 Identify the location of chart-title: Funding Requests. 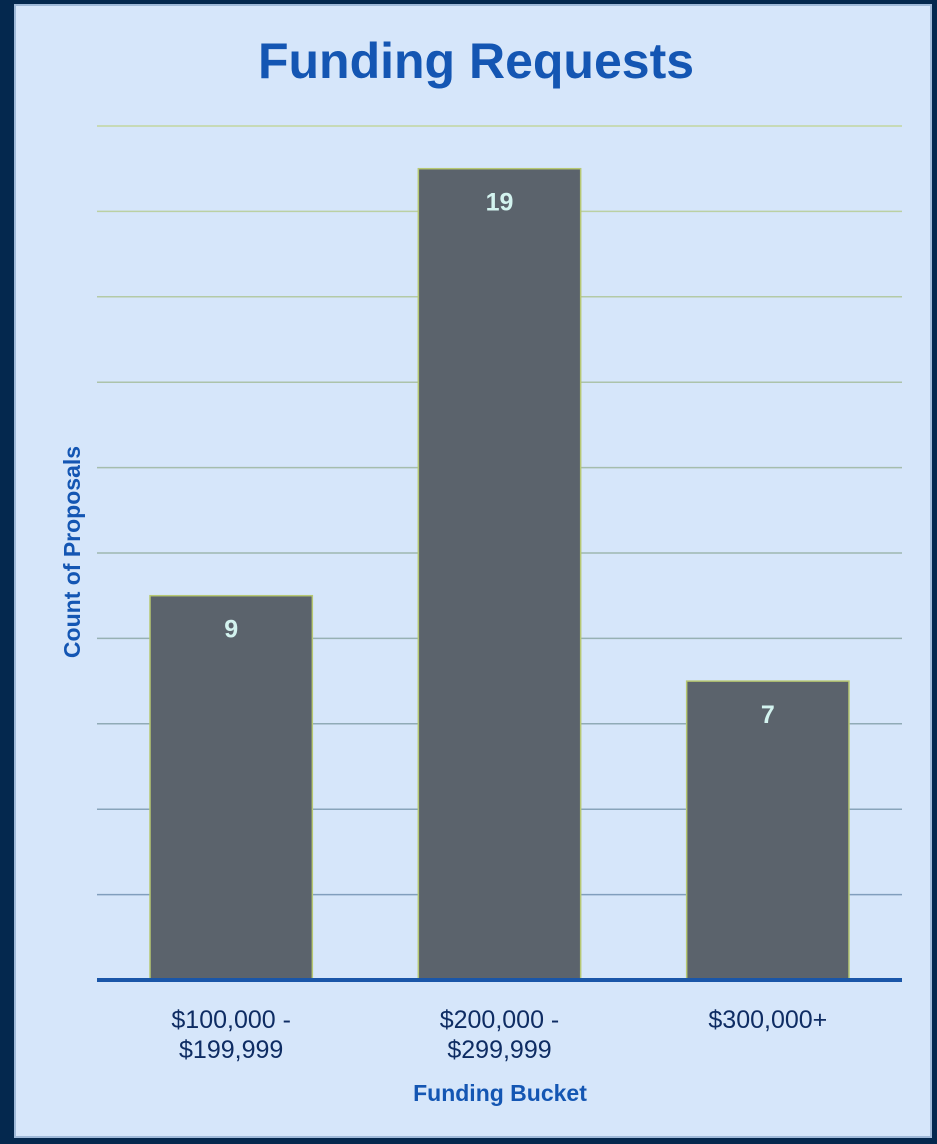
(476, 61).